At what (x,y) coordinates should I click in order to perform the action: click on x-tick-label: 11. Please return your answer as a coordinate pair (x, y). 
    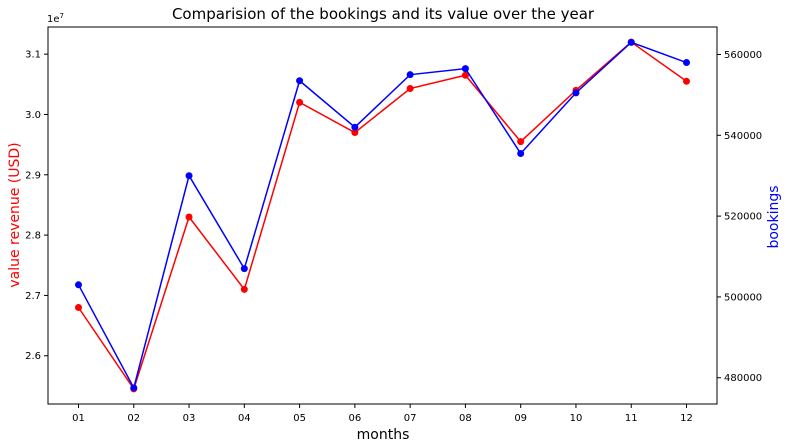
    Looking at the image, I should click on (631, 418).